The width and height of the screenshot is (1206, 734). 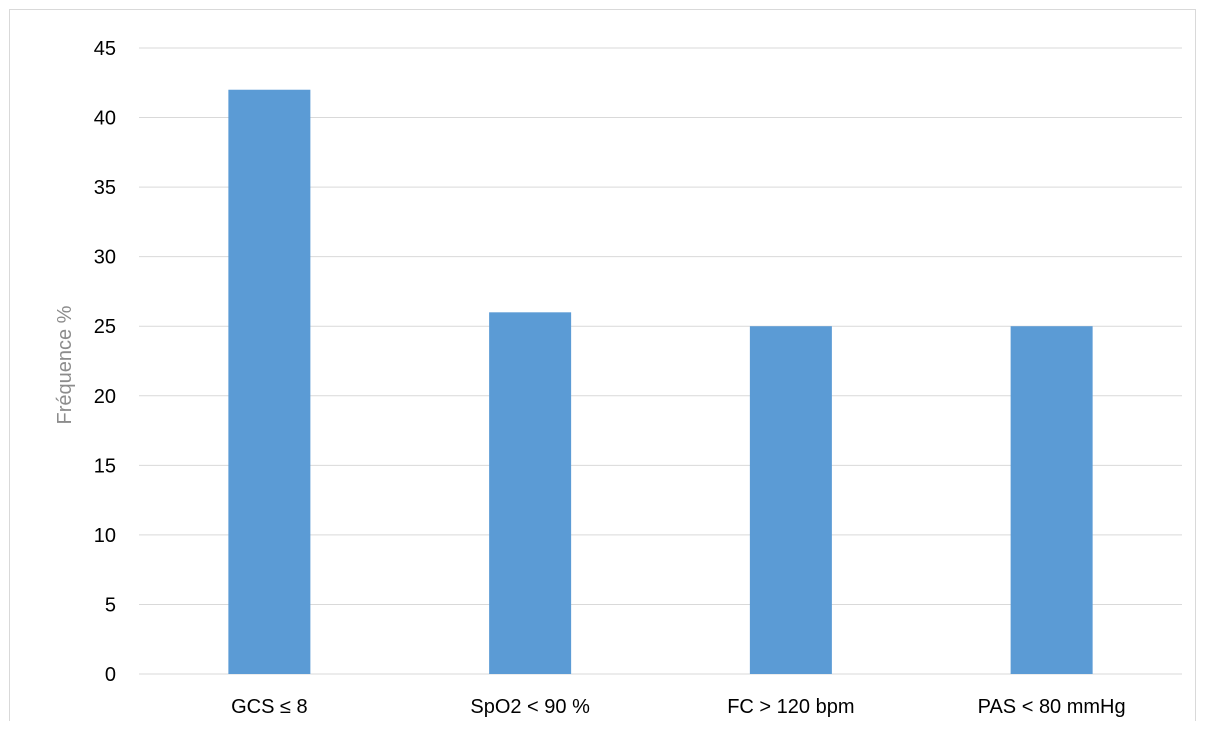 What do you see at coordinates (105, 466) in the screenshot?
I see `y-tick-label: 15` at bounding box center [105, 466].